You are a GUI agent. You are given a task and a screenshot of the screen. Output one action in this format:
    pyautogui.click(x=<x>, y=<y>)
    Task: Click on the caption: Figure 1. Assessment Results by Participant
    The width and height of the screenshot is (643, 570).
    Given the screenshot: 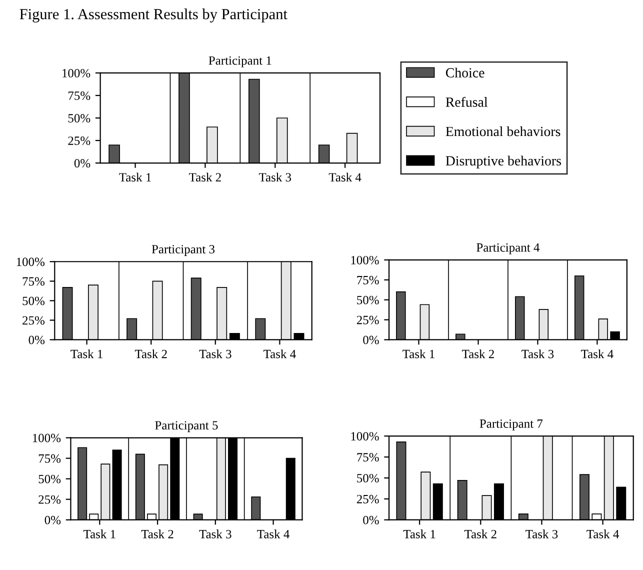 What is the action you would take?
    pyautogui.click(x=154, y=15)
    